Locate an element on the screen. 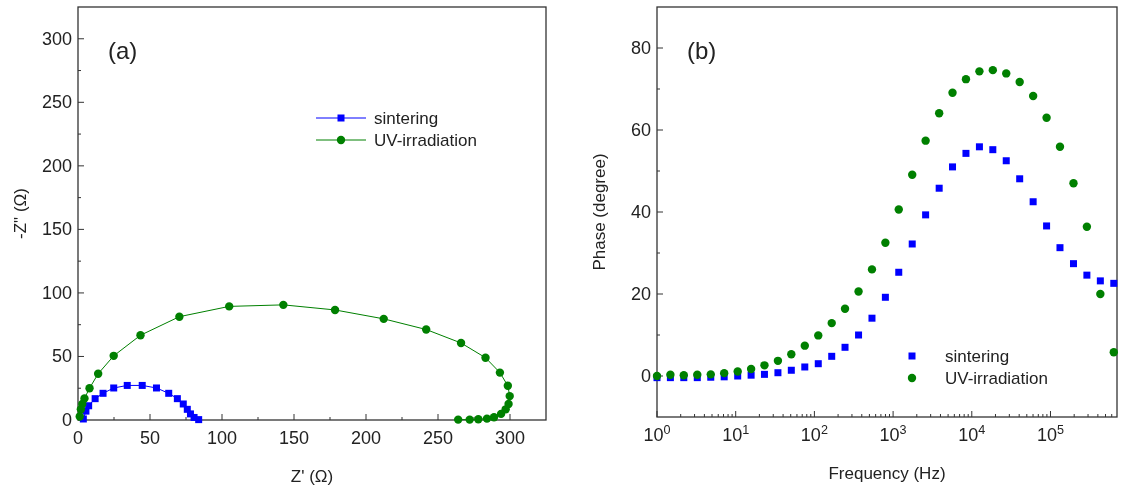 The height and width of the screenshot is (501, 1126). y-tick-label: 50 is located at coordinates (61, 356).